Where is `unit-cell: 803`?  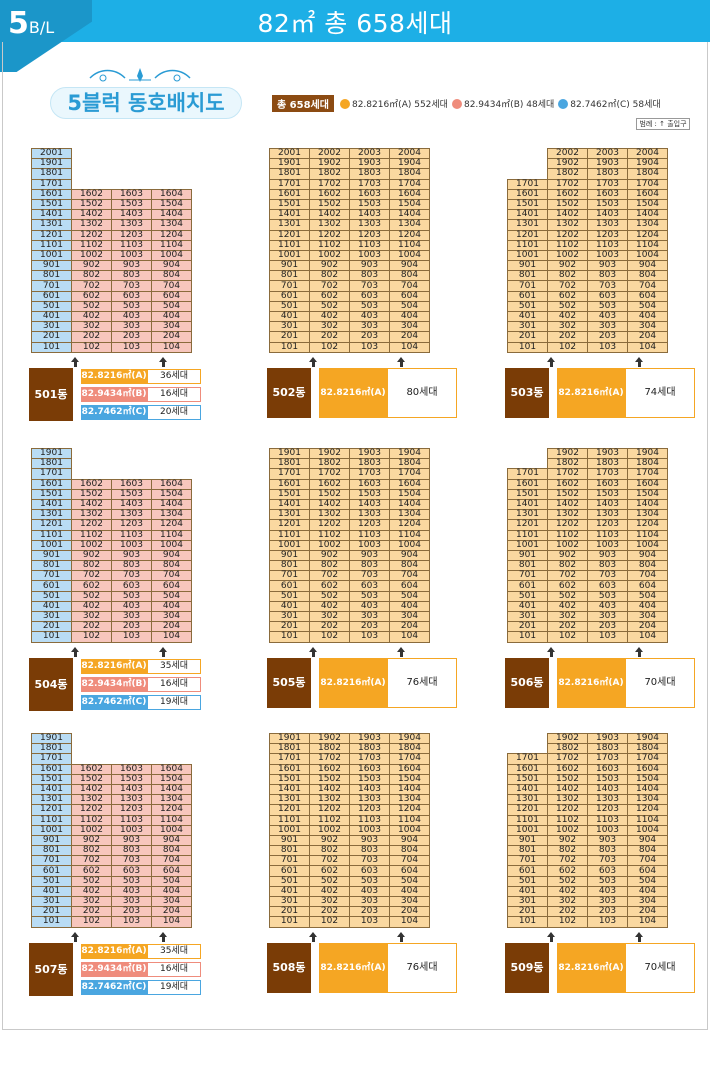 unit-cell: 803 is located at coordinates (369, 276).